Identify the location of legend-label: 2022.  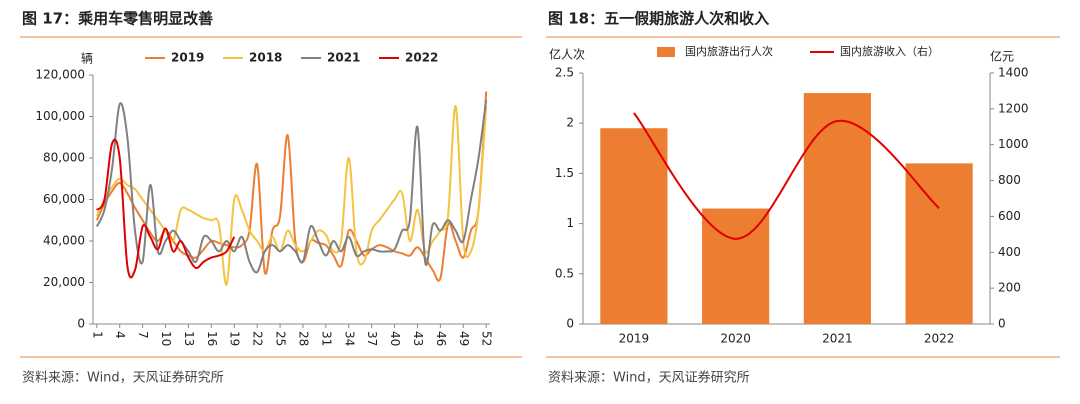
(421, 58).